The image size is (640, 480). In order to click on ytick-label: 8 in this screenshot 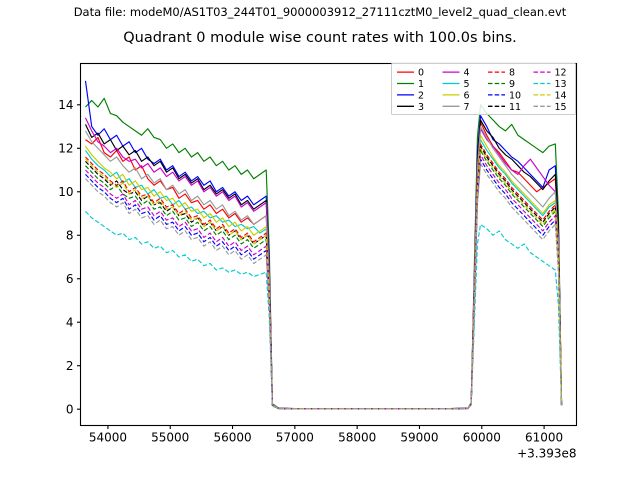, I will do `click(70, 235)`.